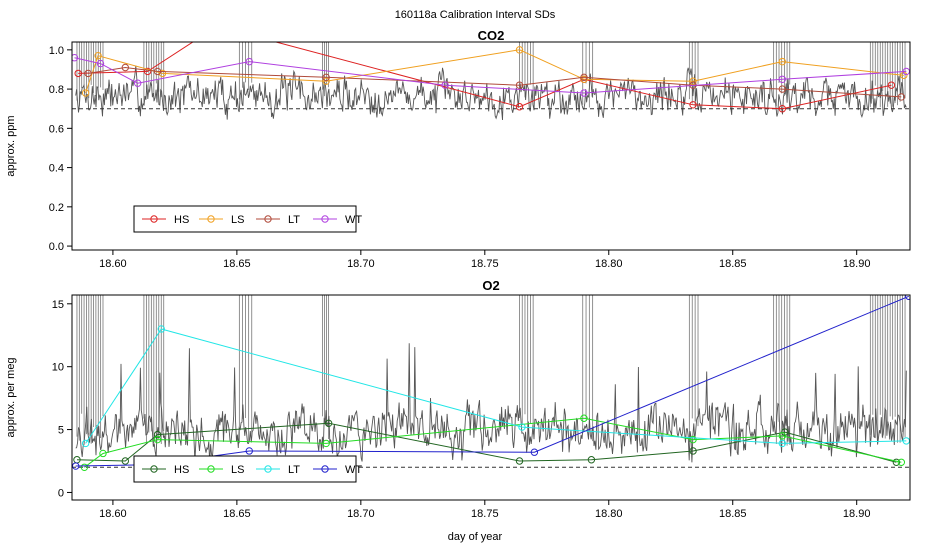  Describe the element at coordinates (857, 514) in the screenshot. I see `x-tick-label: 18.90` at that location.